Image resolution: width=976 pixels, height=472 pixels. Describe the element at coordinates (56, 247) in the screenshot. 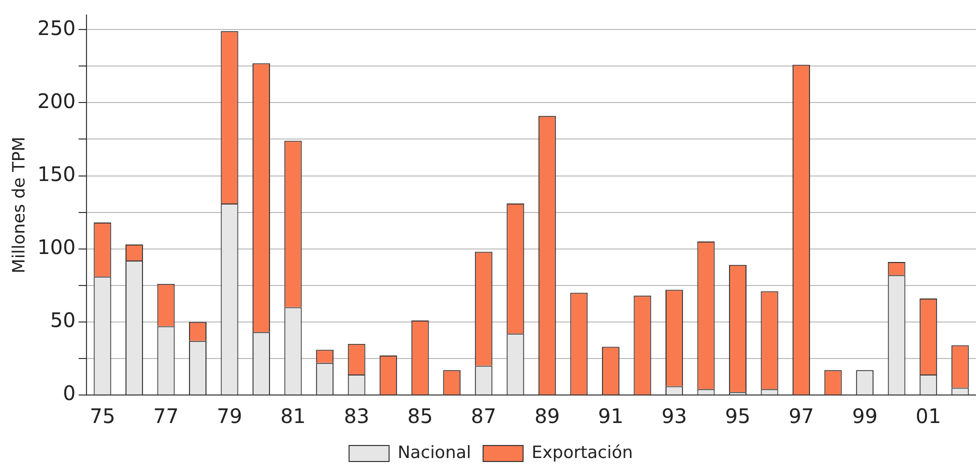

I see `y-tick-label: 100` at that location.